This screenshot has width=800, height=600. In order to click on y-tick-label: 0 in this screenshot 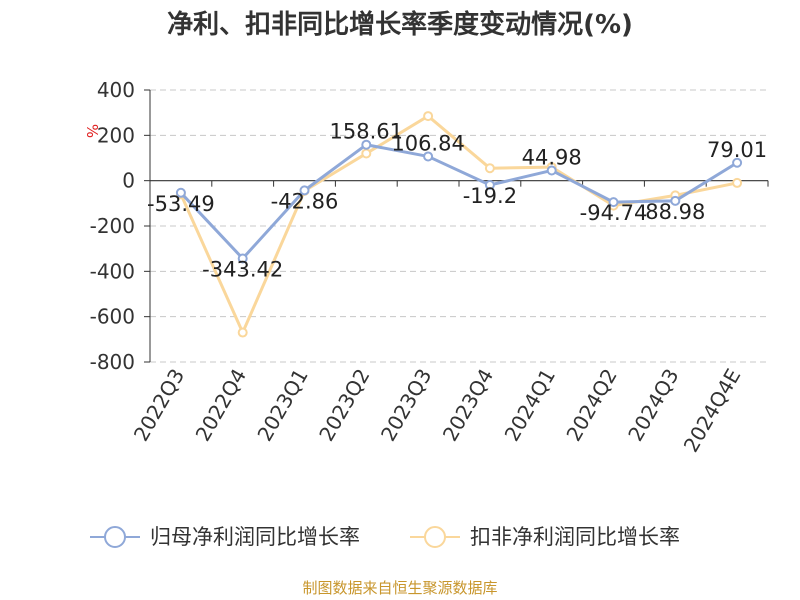, I will do `click(128, 181)`.